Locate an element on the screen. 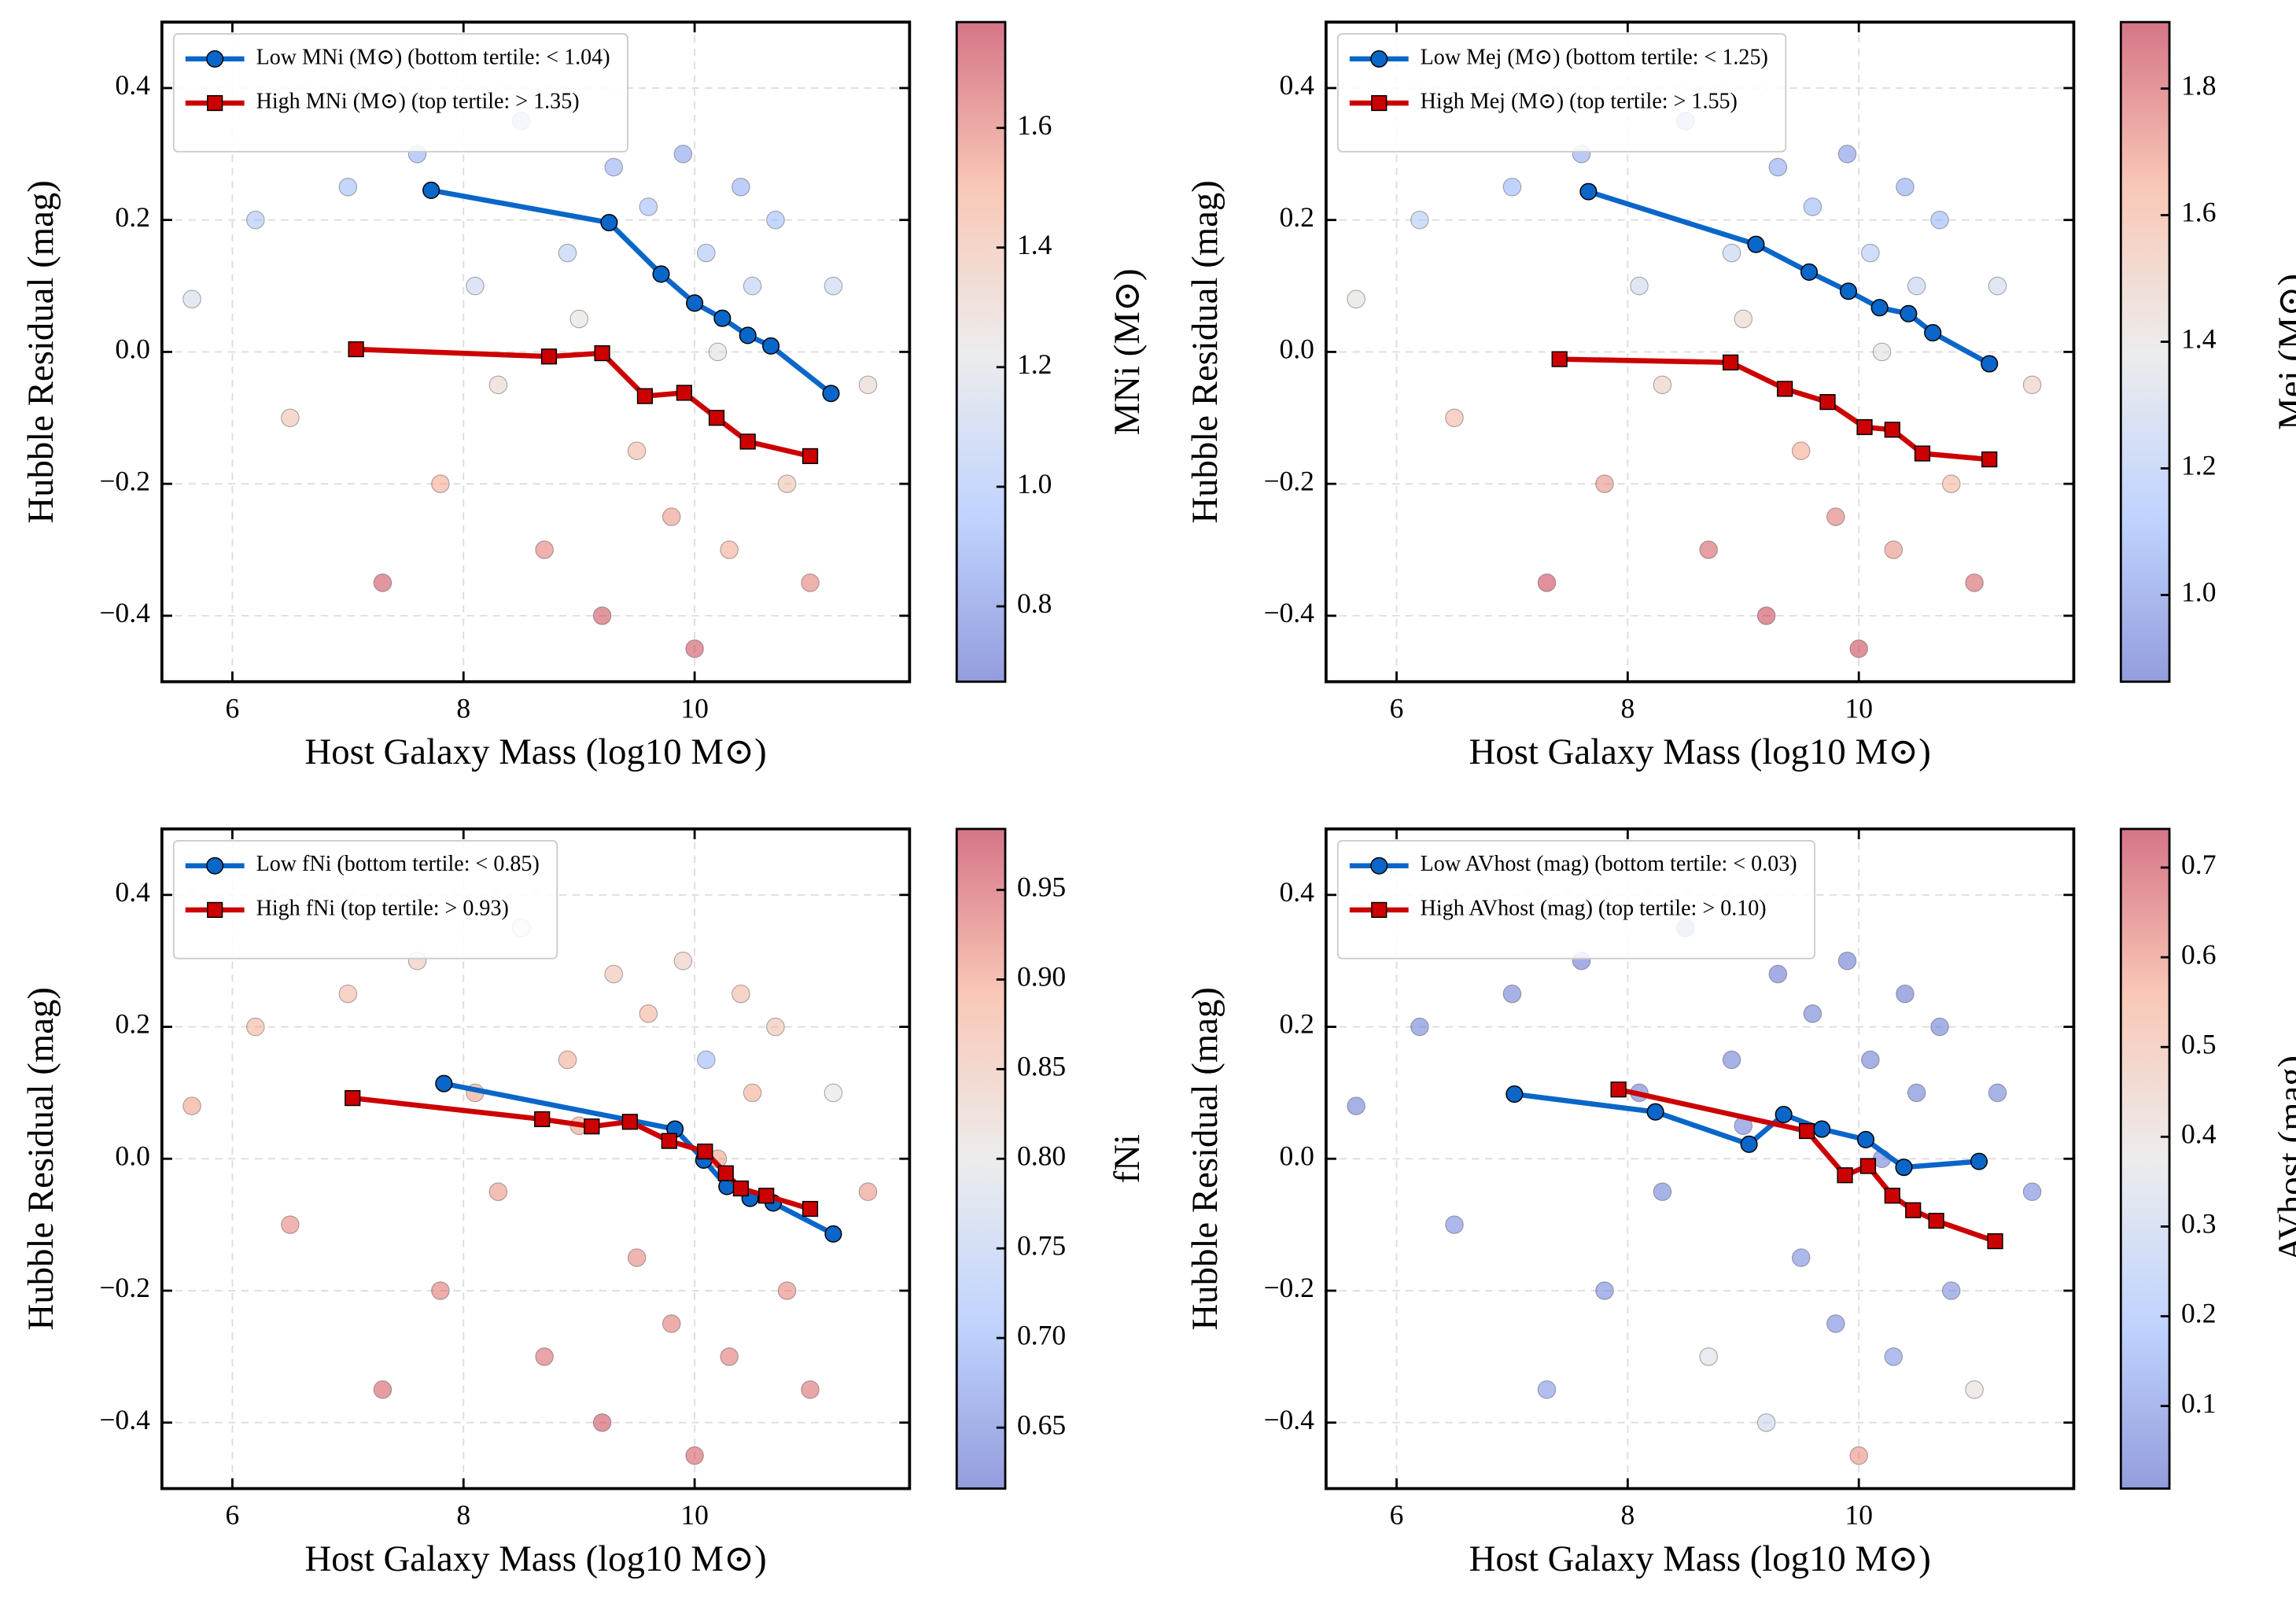  colorbar-label: AVhost (mag) is located at coordinates (2283, 1159).